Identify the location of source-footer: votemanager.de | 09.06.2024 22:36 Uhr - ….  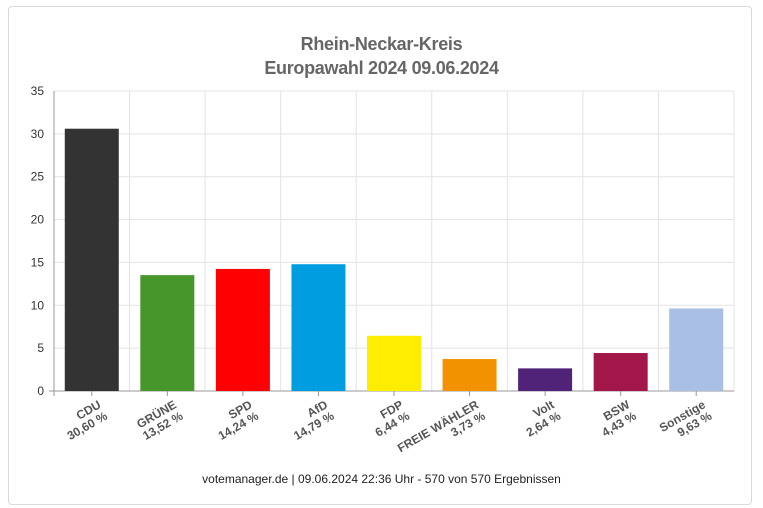
(381, 479).